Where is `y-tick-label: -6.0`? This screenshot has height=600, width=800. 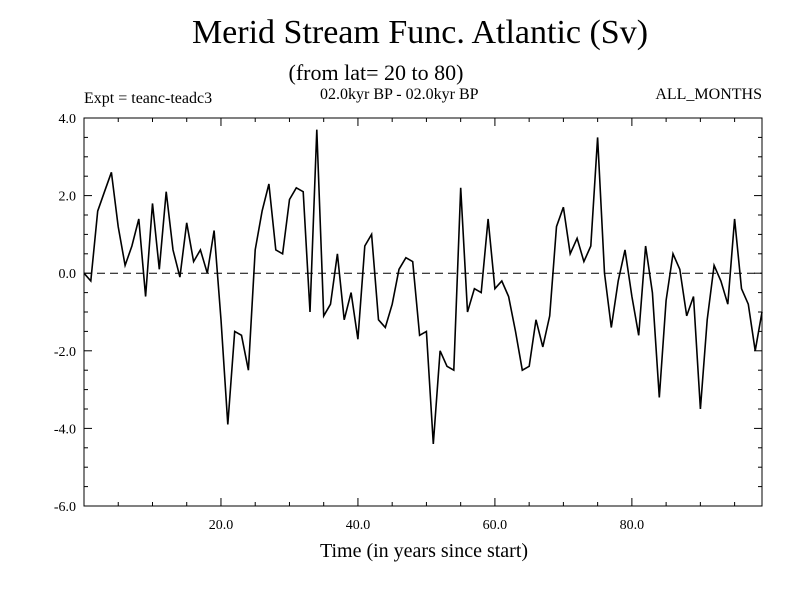 y-tick-label: -6.0 is located at coordinates (65, 507).